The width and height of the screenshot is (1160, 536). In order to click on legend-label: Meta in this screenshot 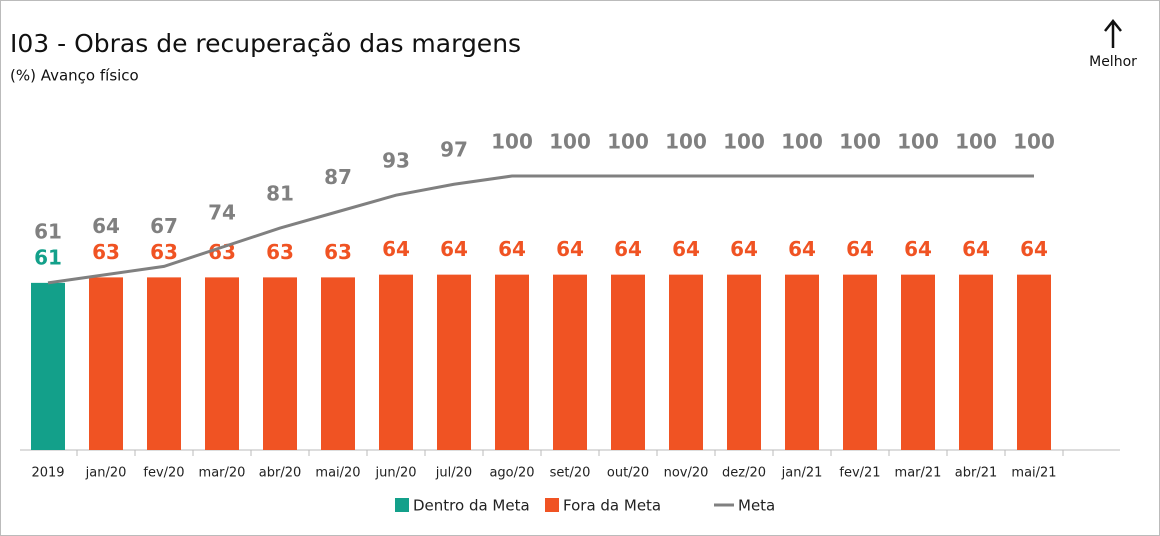, I will do `click(756, 506)`.